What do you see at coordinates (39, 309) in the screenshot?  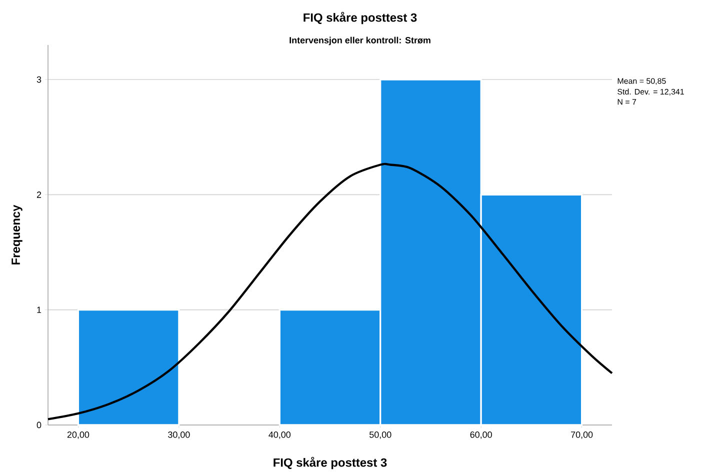 I see `y-tick-label: 1` at bounding box center [39, 309].